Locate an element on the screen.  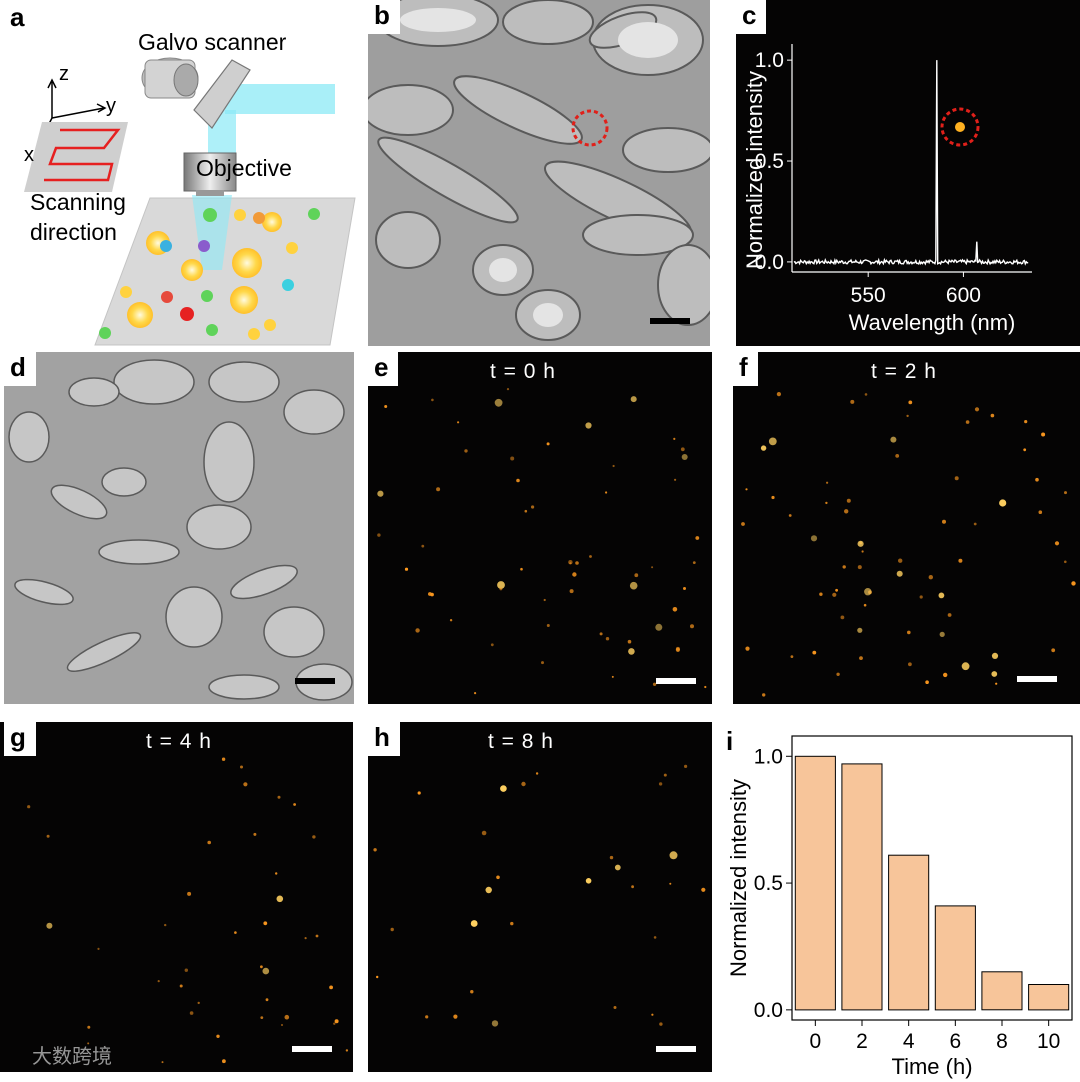
cells-and-nanoparticles is located at coordinates (209, 274).